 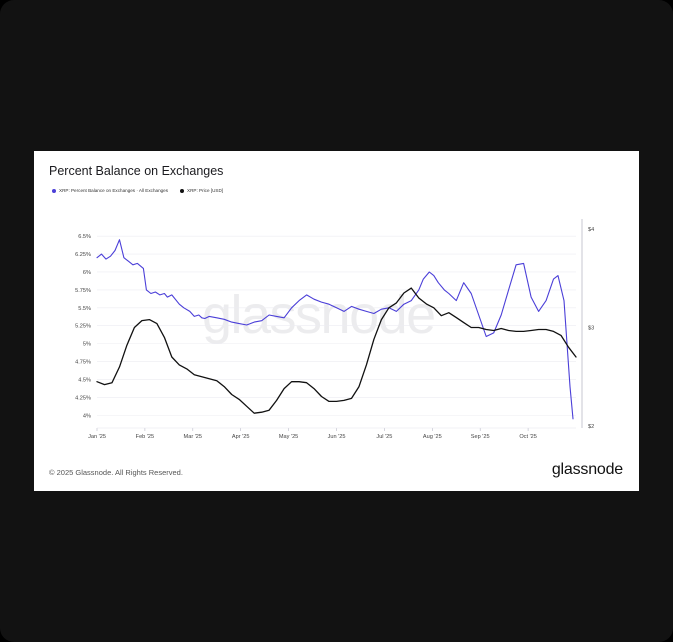 I want to click on y-left-tick-label: 5.5%, so click(x=84, y=309).